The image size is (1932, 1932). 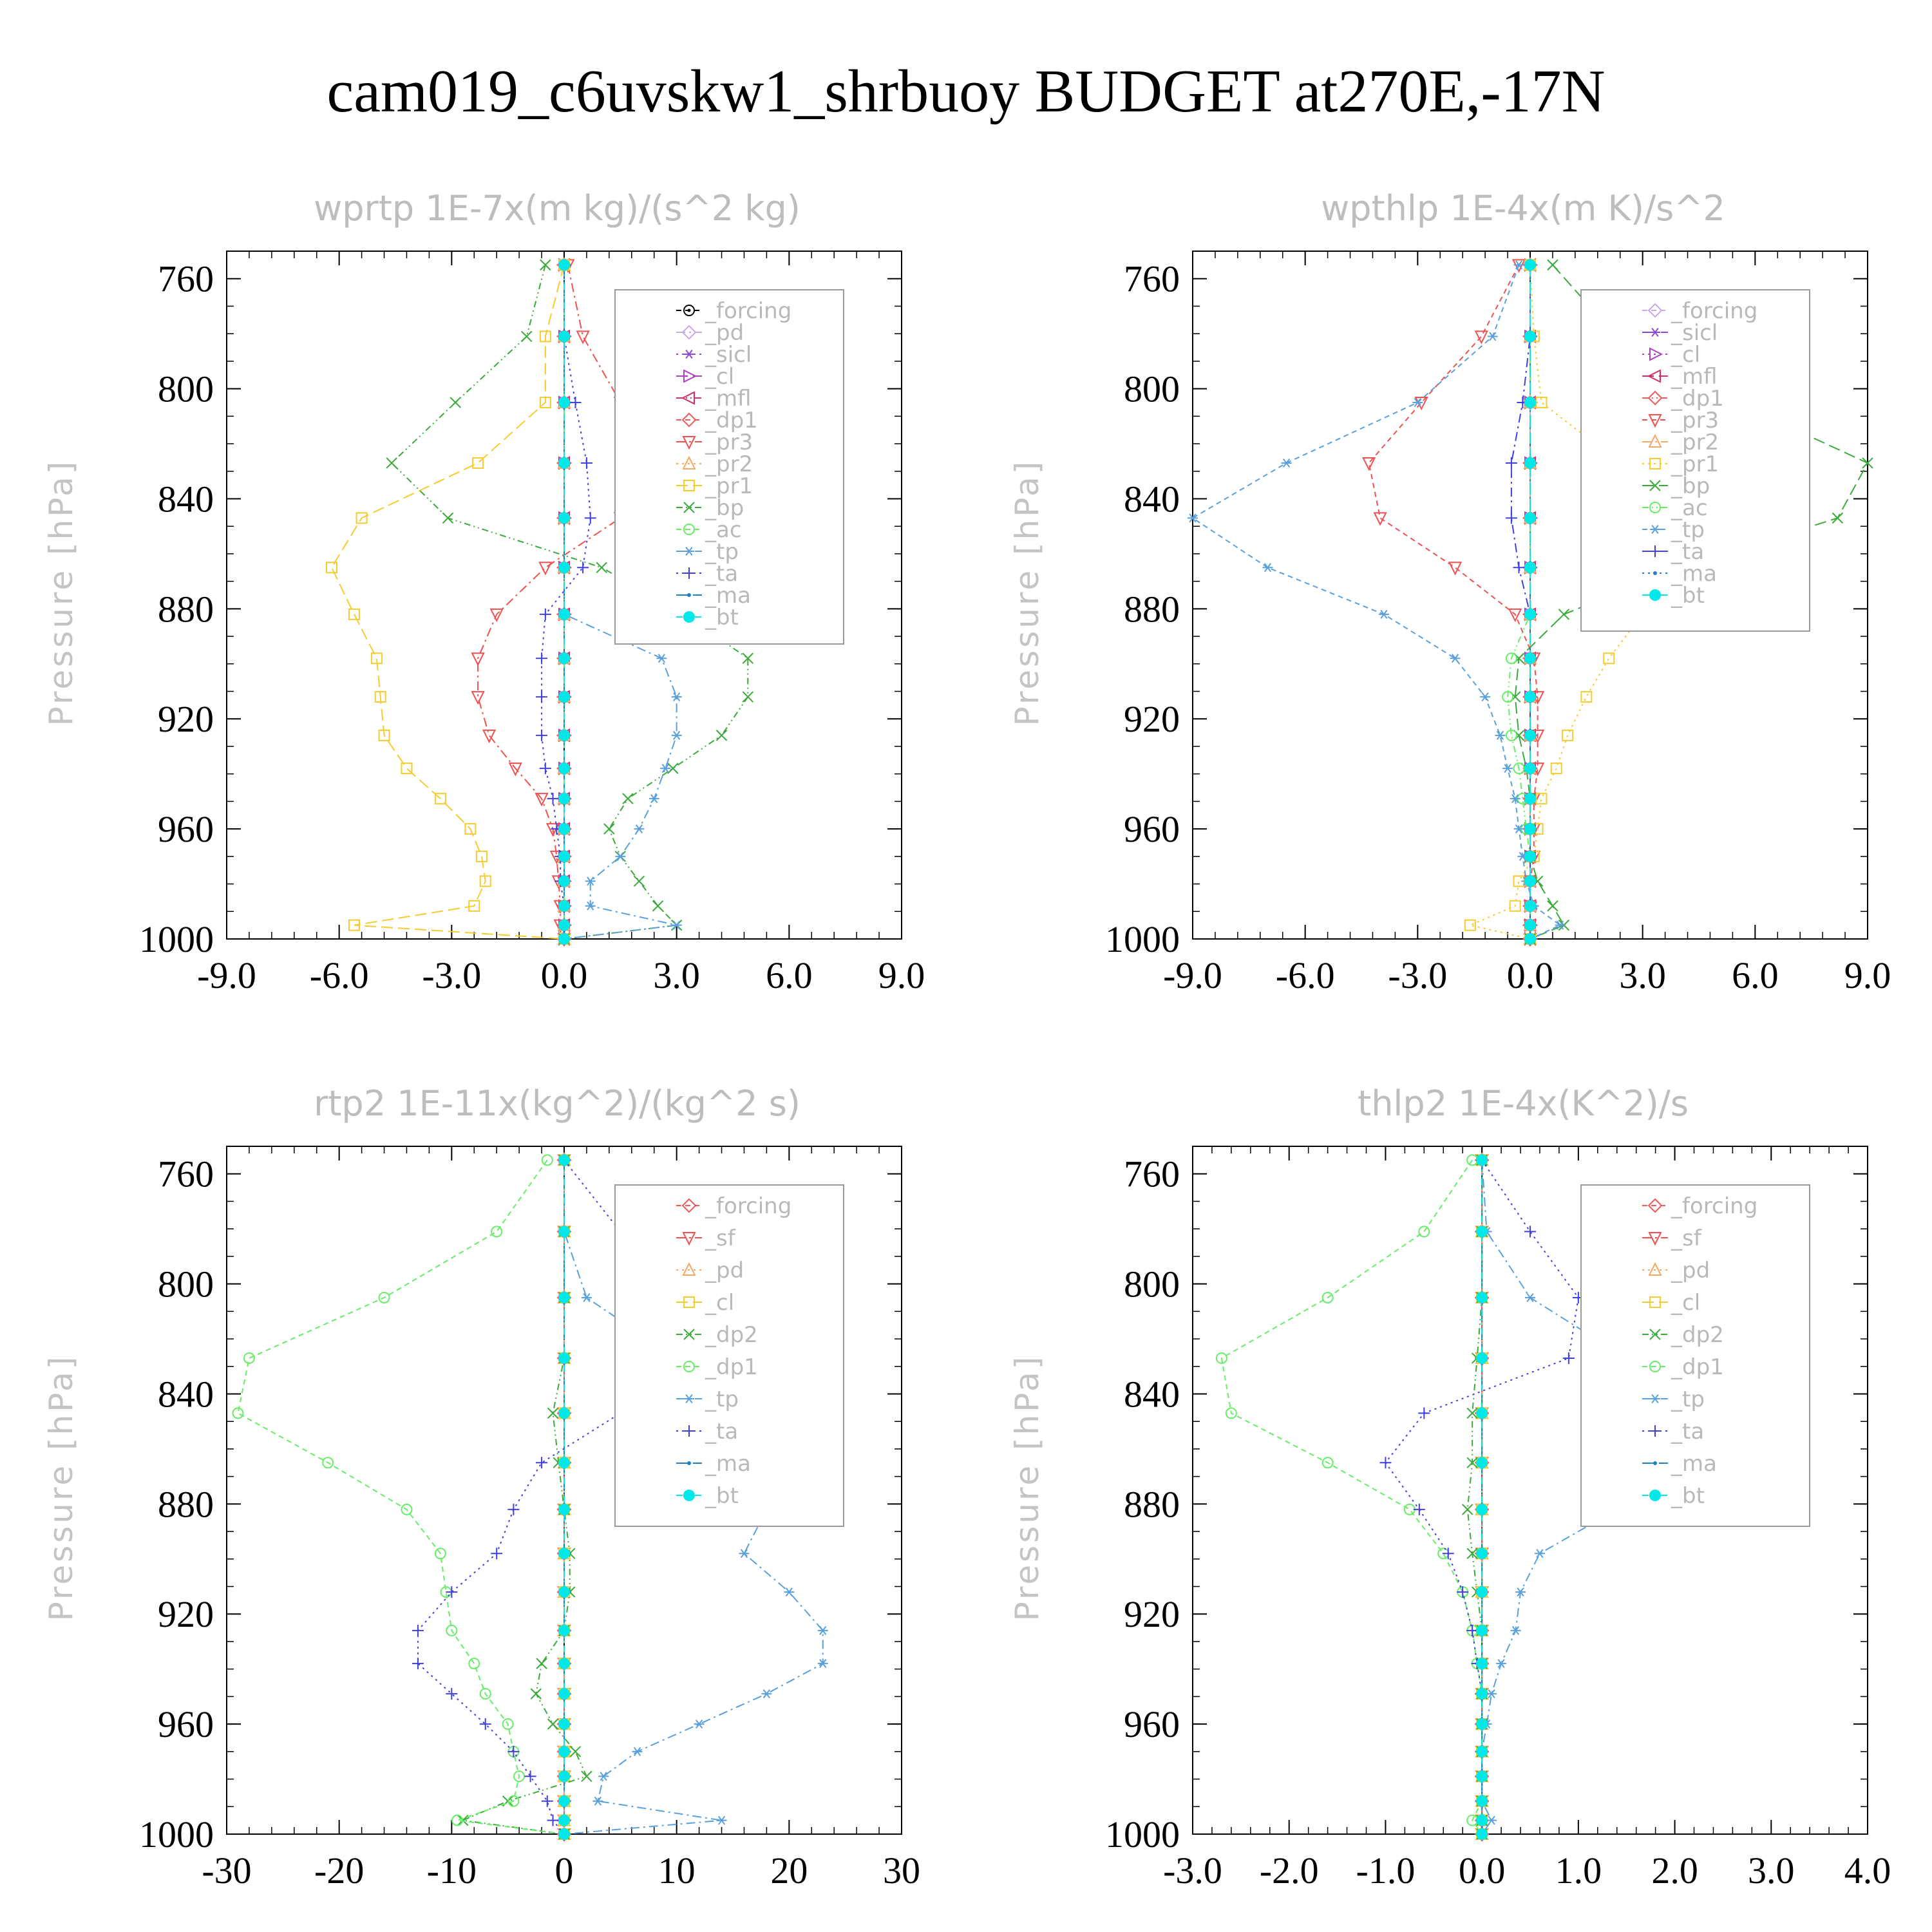 What do you see at coordinates (524, 1497) in the screenshot?
I see `series-dp2` at bounding box center [524, 1497].